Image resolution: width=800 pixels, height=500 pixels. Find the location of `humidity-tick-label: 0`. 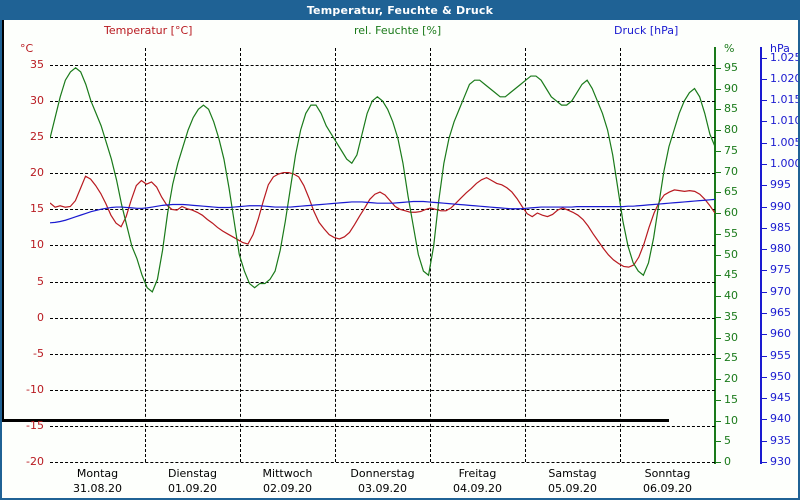

humidity-tick-label: 0 is located at coordinates (727, 461).